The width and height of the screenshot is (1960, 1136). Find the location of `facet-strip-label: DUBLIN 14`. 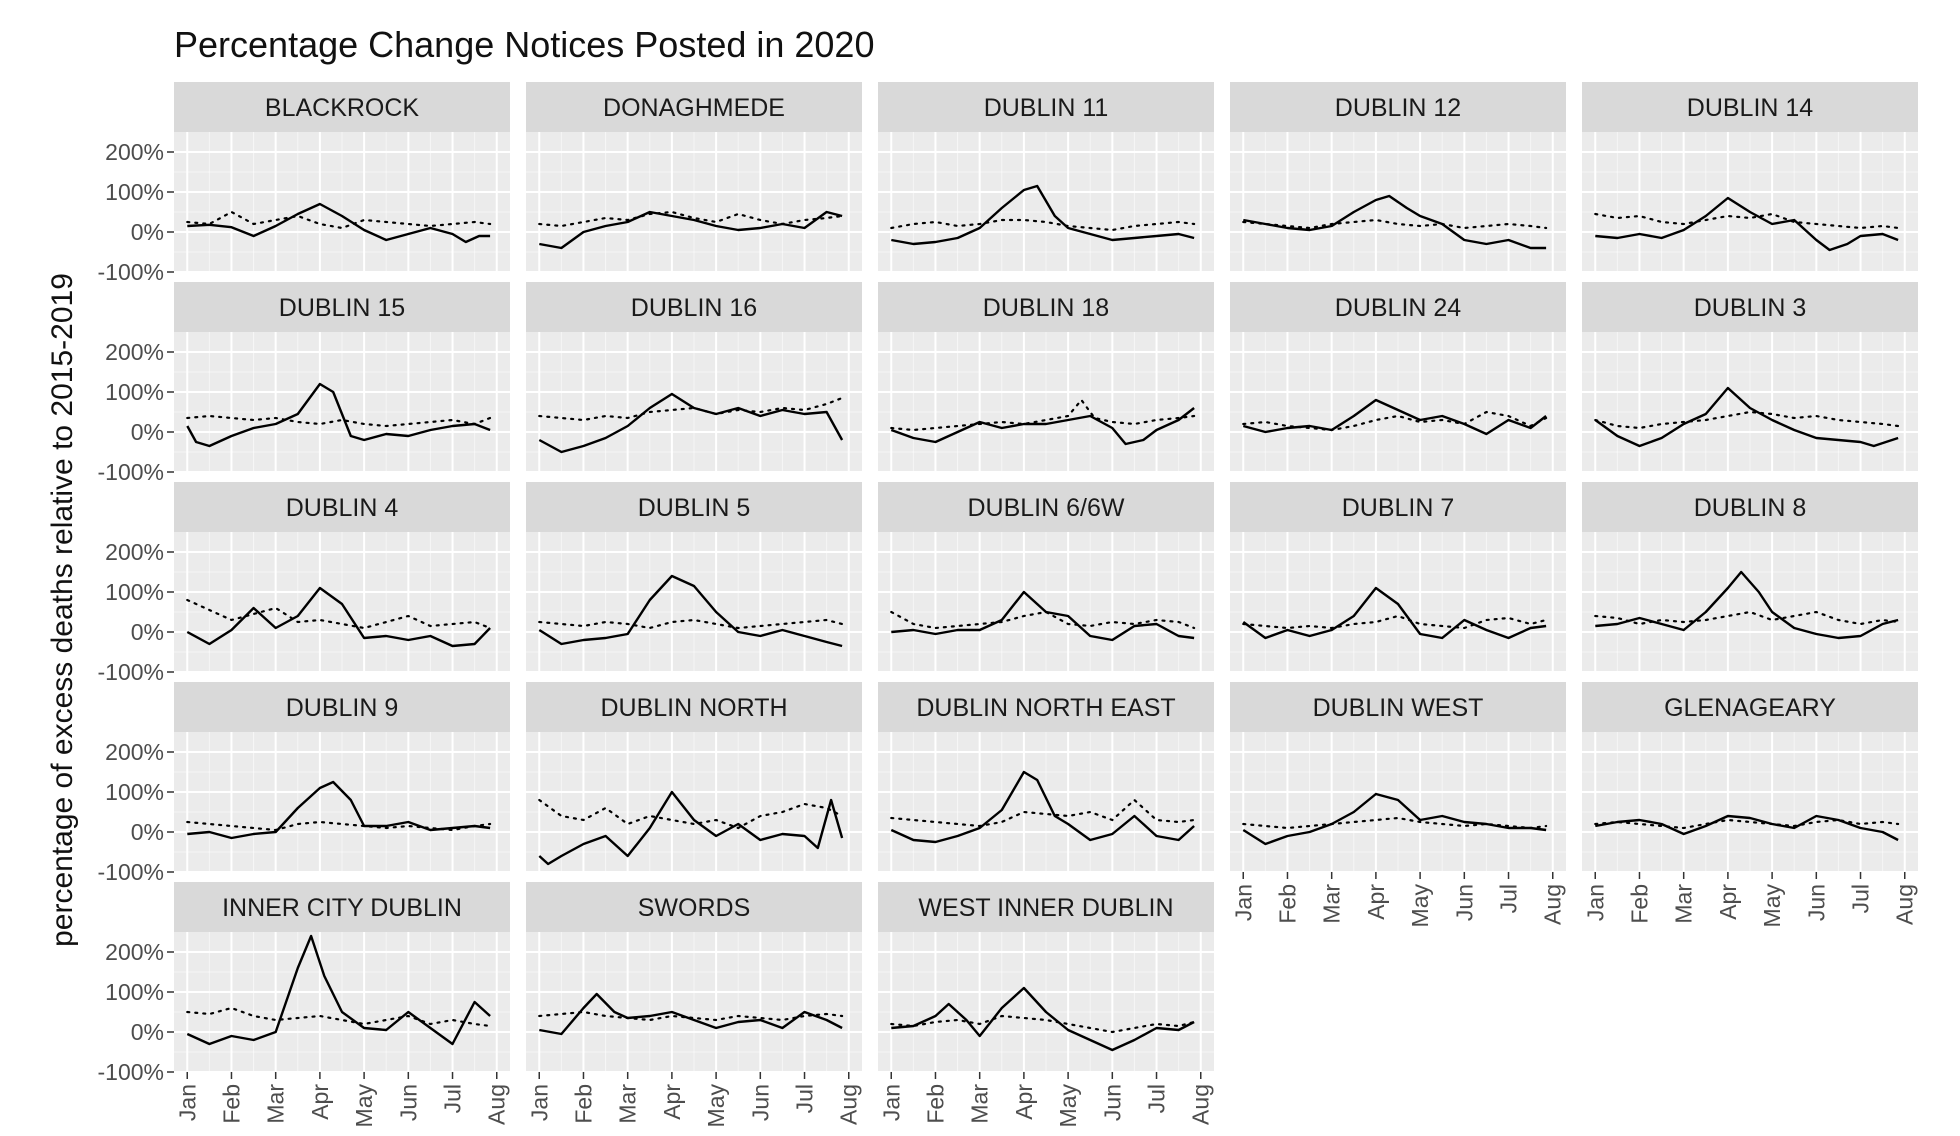

facet-strip-label: DUBLIN 14 is located at coordinates (1750, 108).